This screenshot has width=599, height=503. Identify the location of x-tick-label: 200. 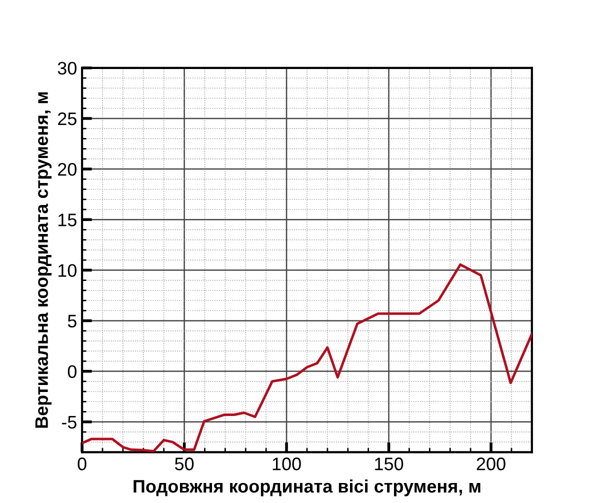
(491, 464).